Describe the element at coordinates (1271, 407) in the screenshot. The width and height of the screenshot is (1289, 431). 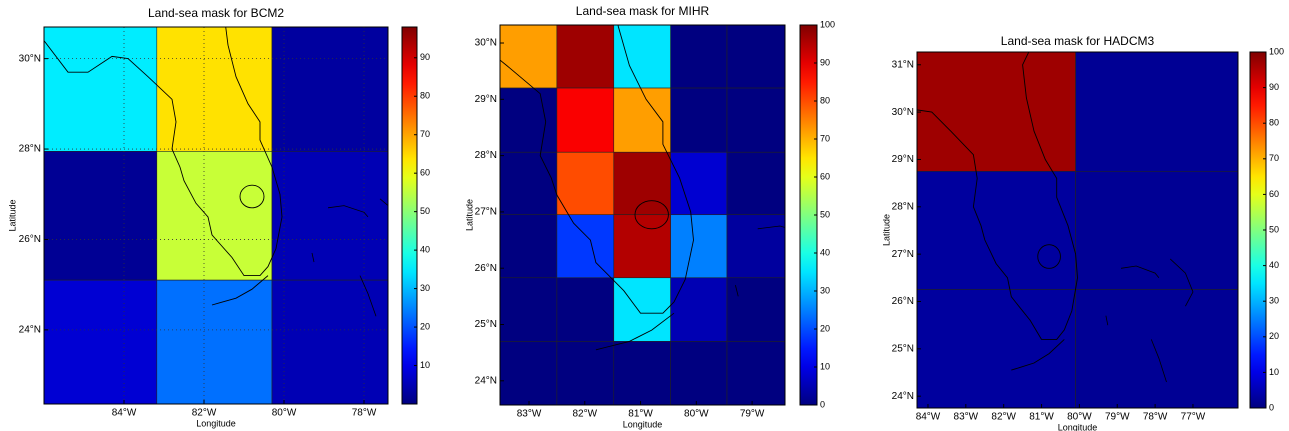
I see `colorbar-tick-label: 0` at that location.